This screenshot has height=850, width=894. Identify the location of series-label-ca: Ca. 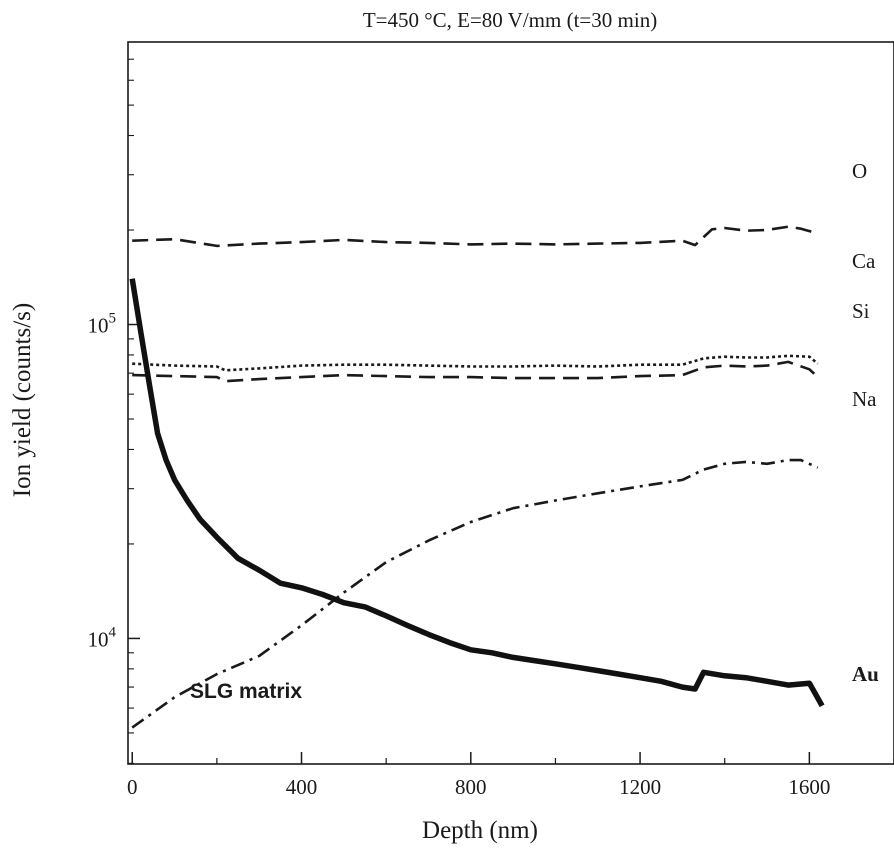
(864, 261).